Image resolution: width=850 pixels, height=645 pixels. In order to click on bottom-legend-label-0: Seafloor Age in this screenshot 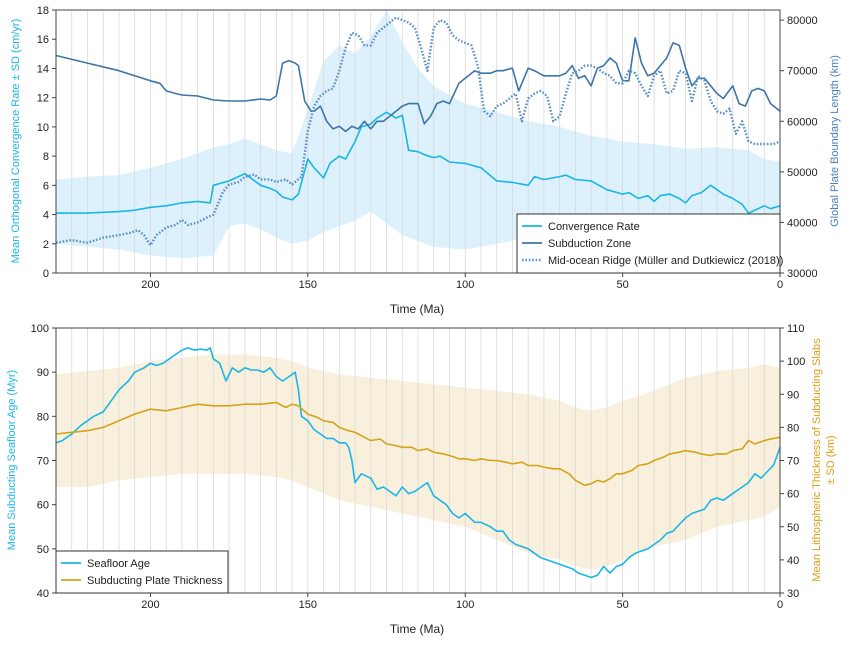, I will do `click(118, 564)`.